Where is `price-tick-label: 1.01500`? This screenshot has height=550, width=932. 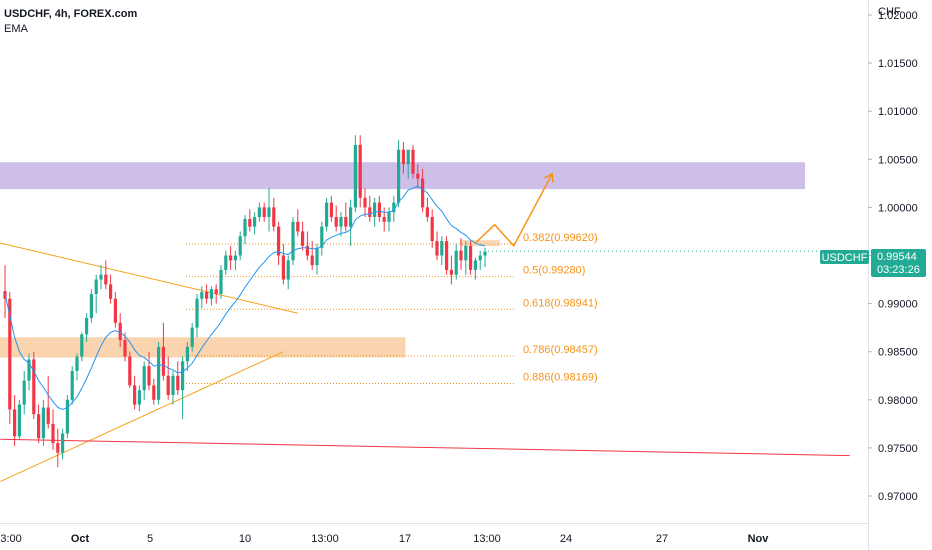 price-tick-label: 1.01500 is located at coordinates (898, 64).